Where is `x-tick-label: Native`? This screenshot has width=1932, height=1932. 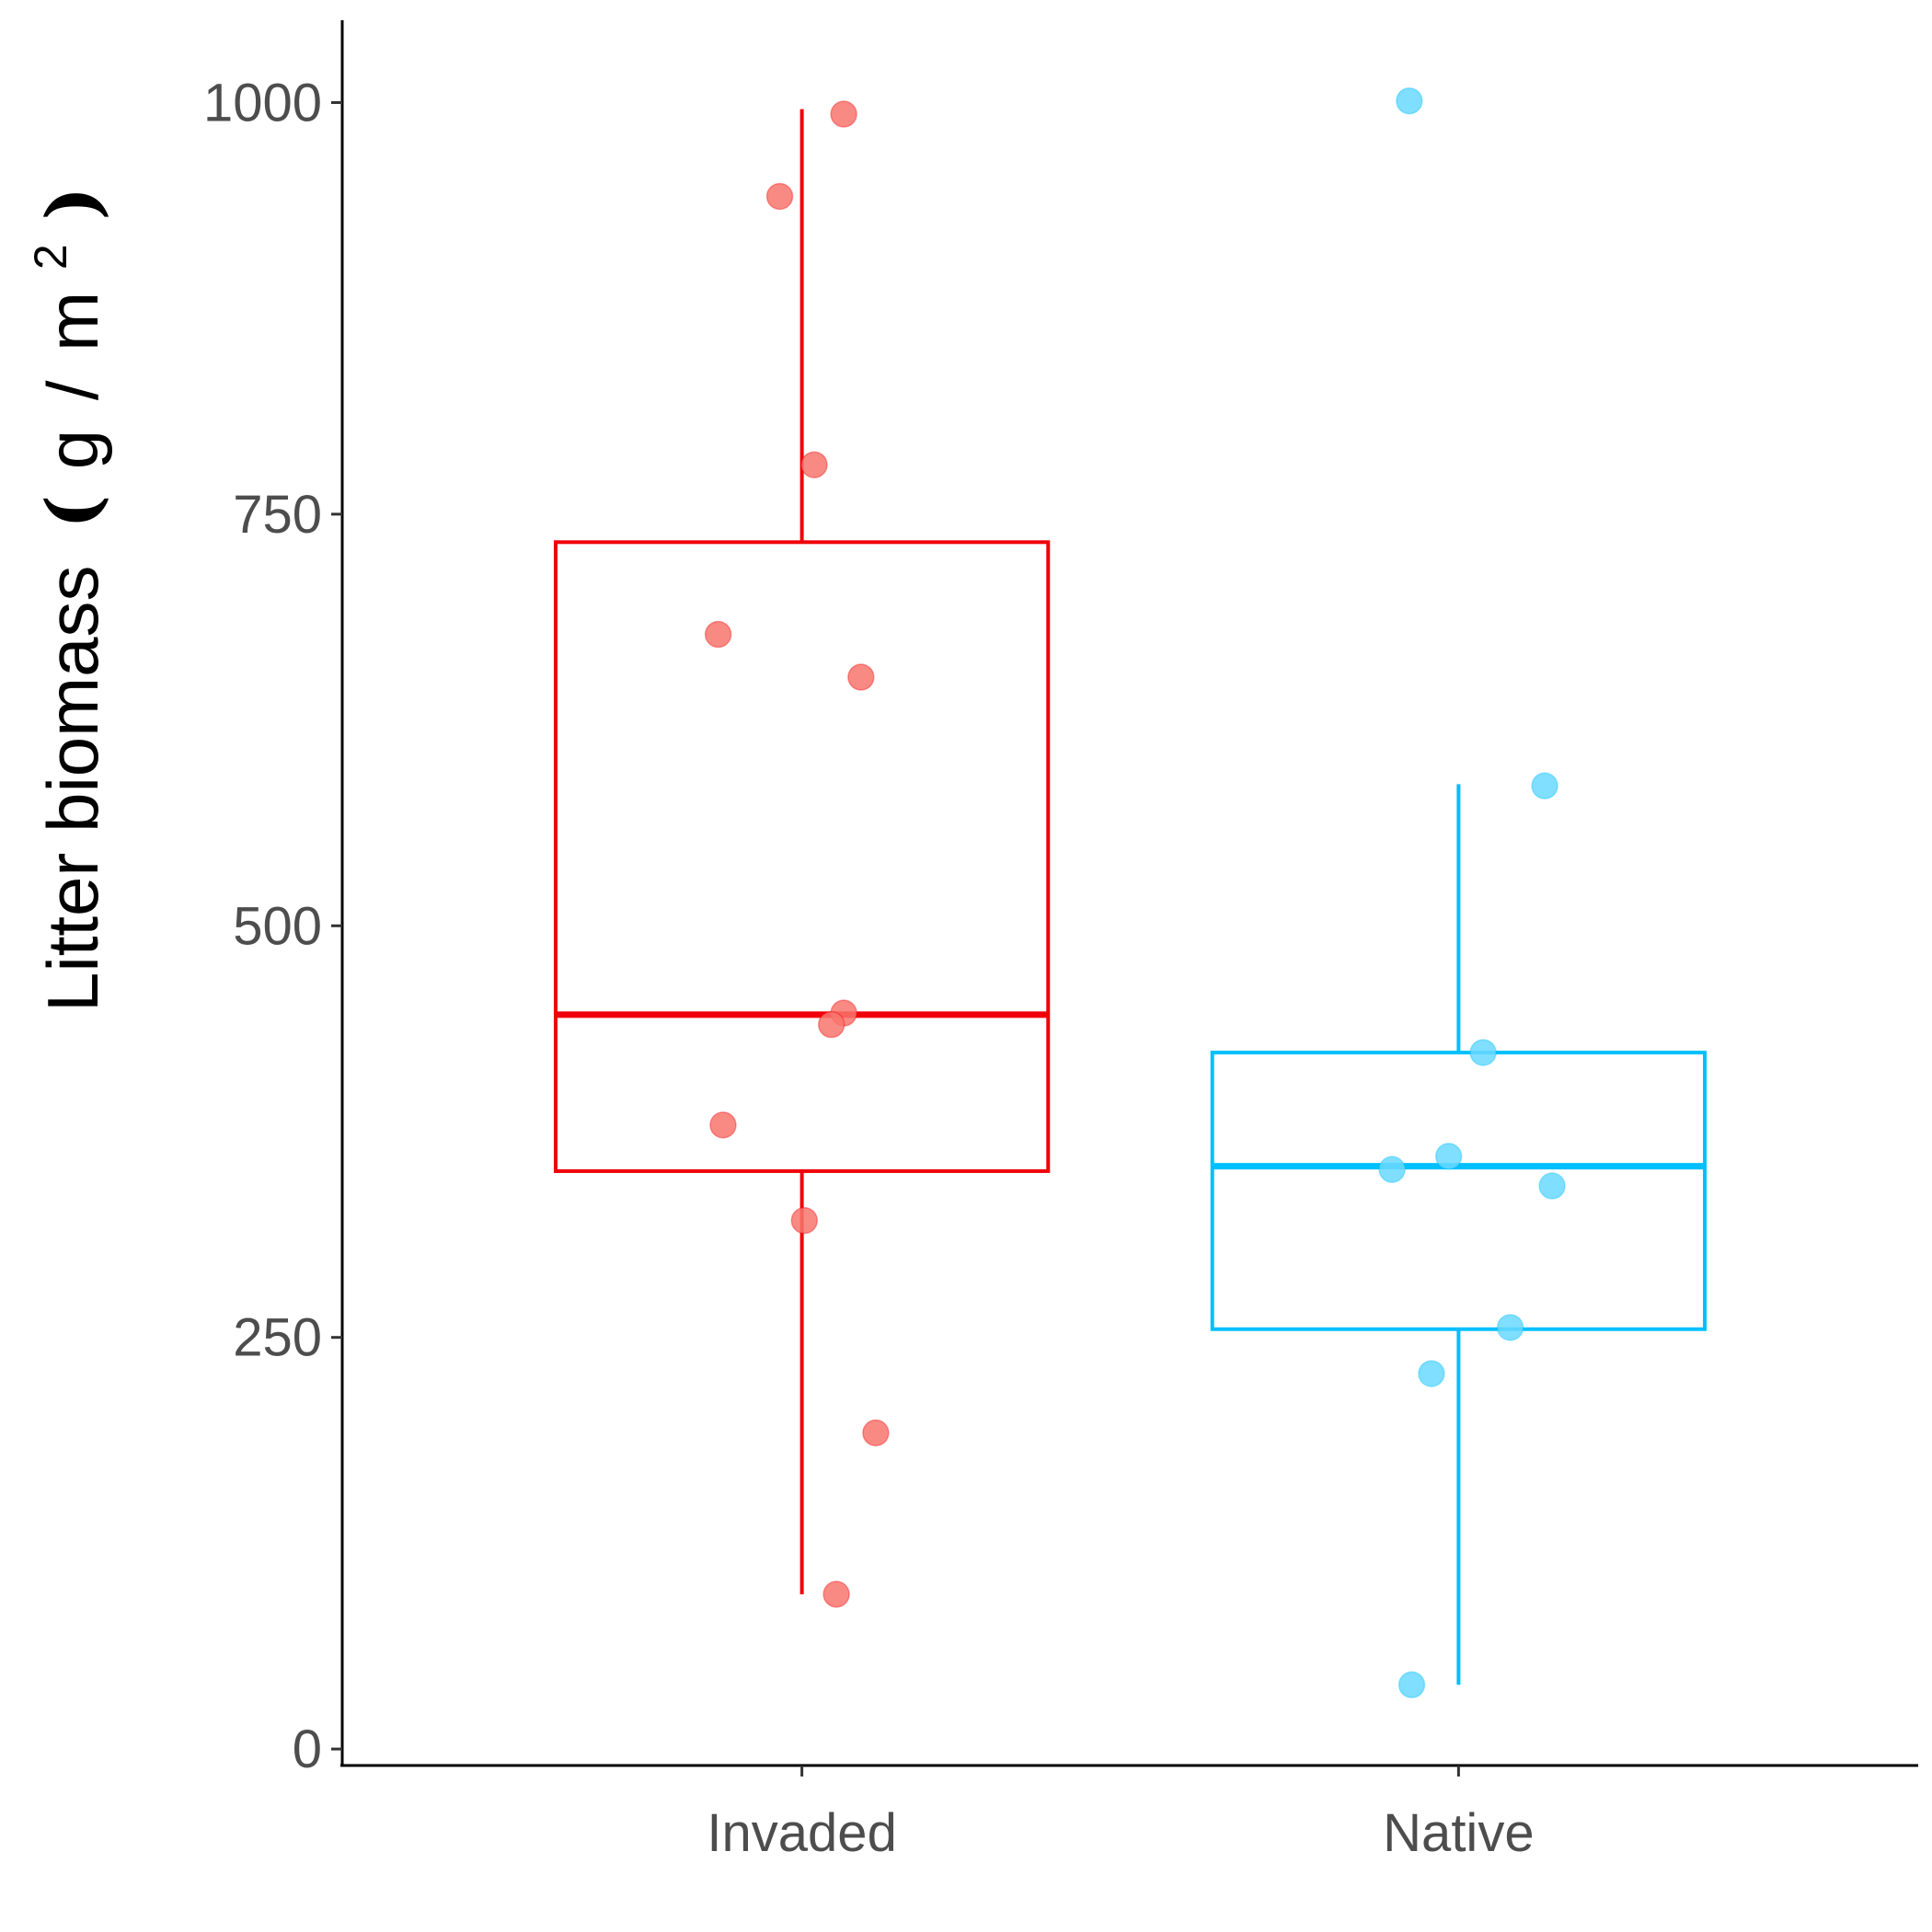 x-tick-label: Native is located at coordinates (1458, 1833).